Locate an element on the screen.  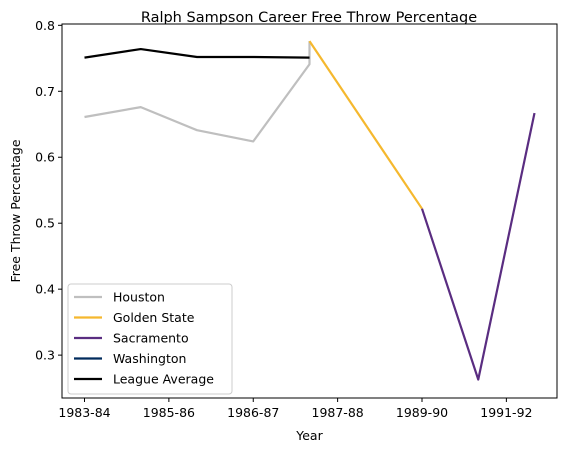
legend-label: Washington is located at coordinates (149, 358).